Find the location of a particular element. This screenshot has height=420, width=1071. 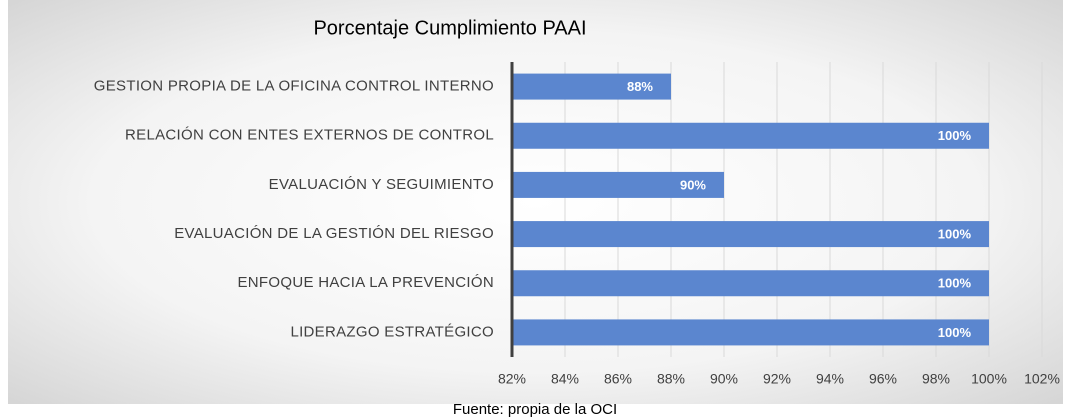

x-tick-label: 98% is located at coordinates (936, 379).